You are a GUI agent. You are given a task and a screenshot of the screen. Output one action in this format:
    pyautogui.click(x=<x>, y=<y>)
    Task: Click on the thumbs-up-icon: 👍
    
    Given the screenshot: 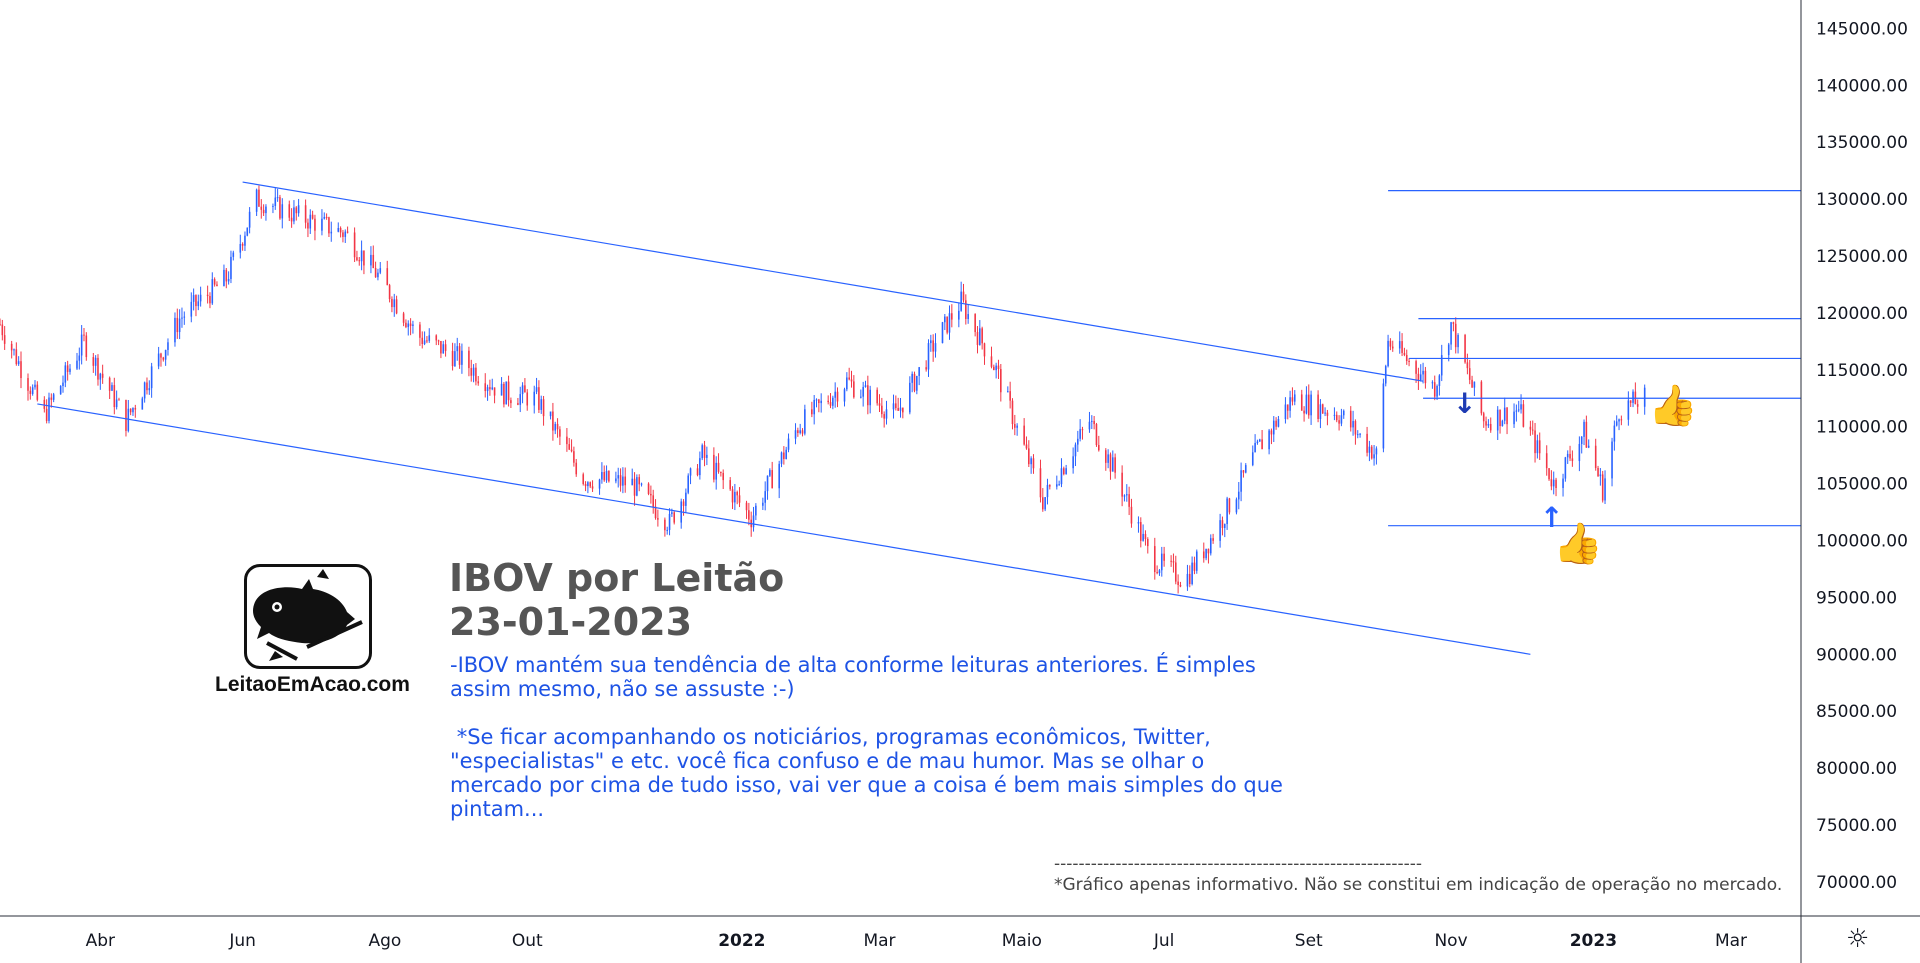 What is the action you would take?
    pyautogui.click(x=1673, y=406)
    